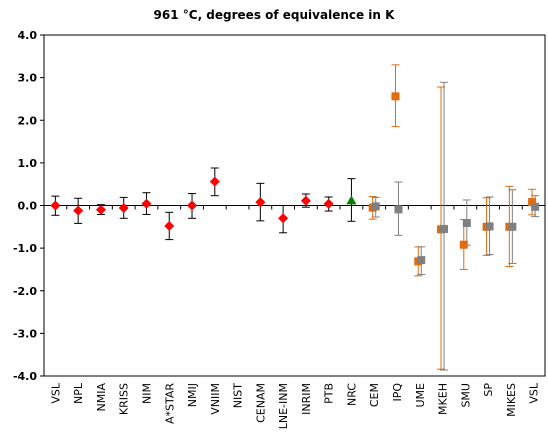  I want to click on x-tick-label: NMIA, so click(101, 397).